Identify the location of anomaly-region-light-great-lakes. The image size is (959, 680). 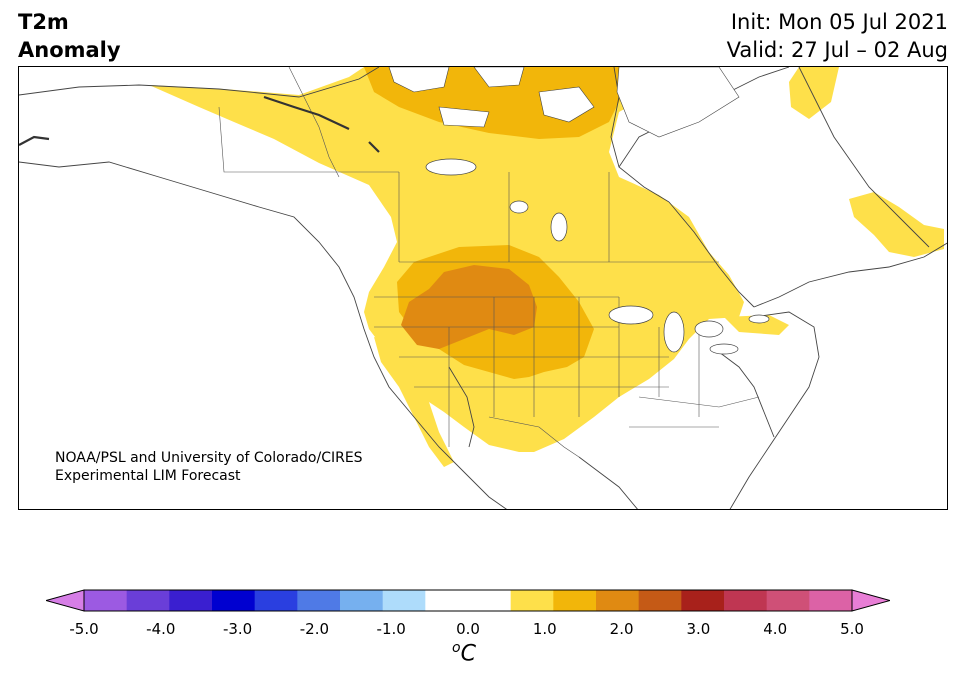
(756, 325).